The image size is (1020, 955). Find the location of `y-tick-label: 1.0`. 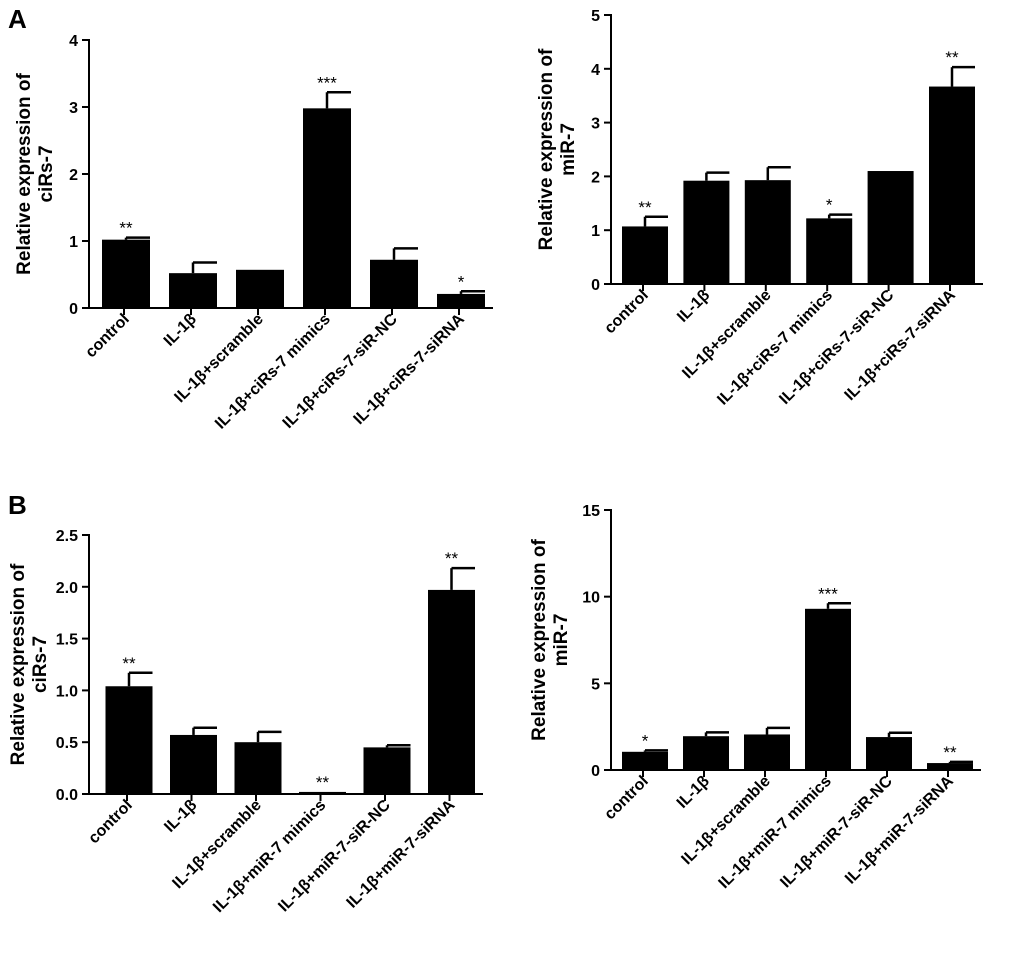

y-tick-label: 1.0 is located at coordinates (67, 691).